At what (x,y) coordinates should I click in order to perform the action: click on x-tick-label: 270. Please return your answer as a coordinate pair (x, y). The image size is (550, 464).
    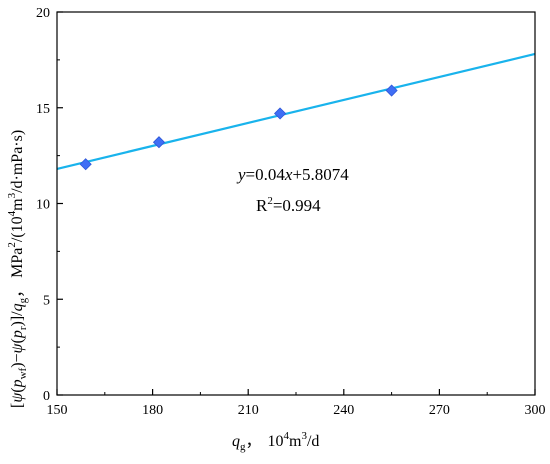
    Looking at the image, I should click on (439, 410).